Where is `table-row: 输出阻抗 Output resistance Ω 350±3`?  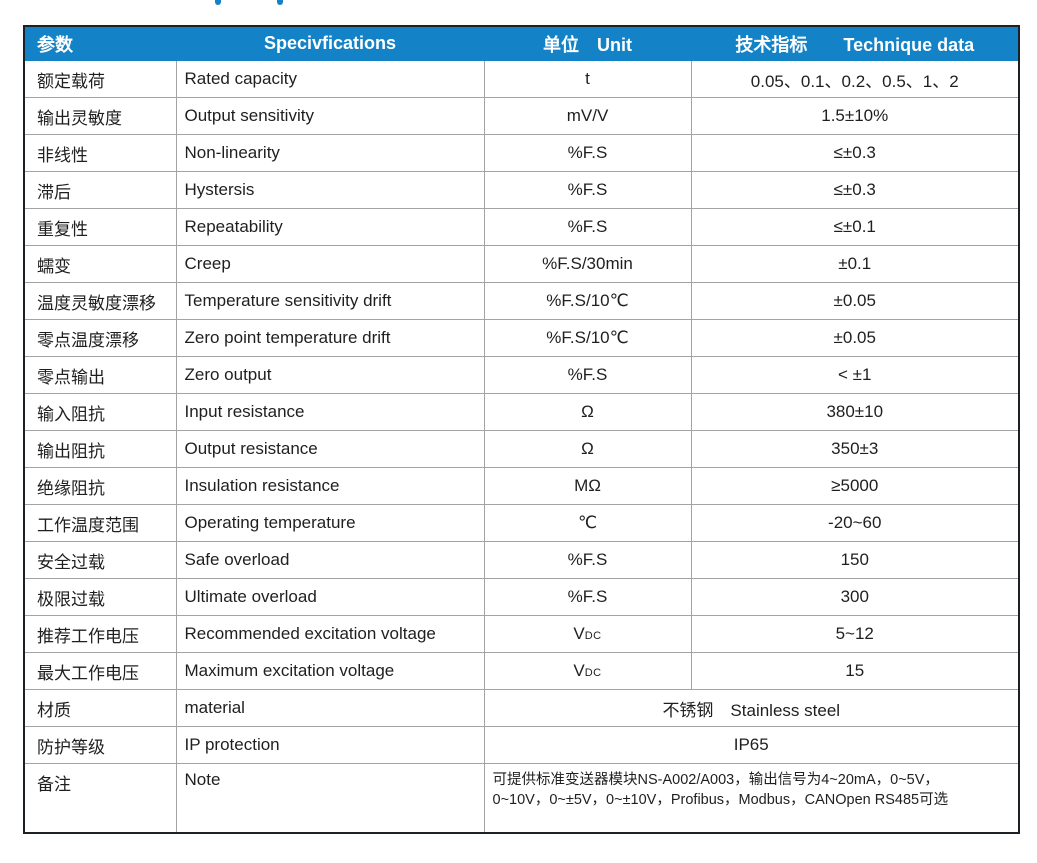
table-row: 输出阻抗 Output resistance Ω 350±3 is located at coordinates (521, 449).